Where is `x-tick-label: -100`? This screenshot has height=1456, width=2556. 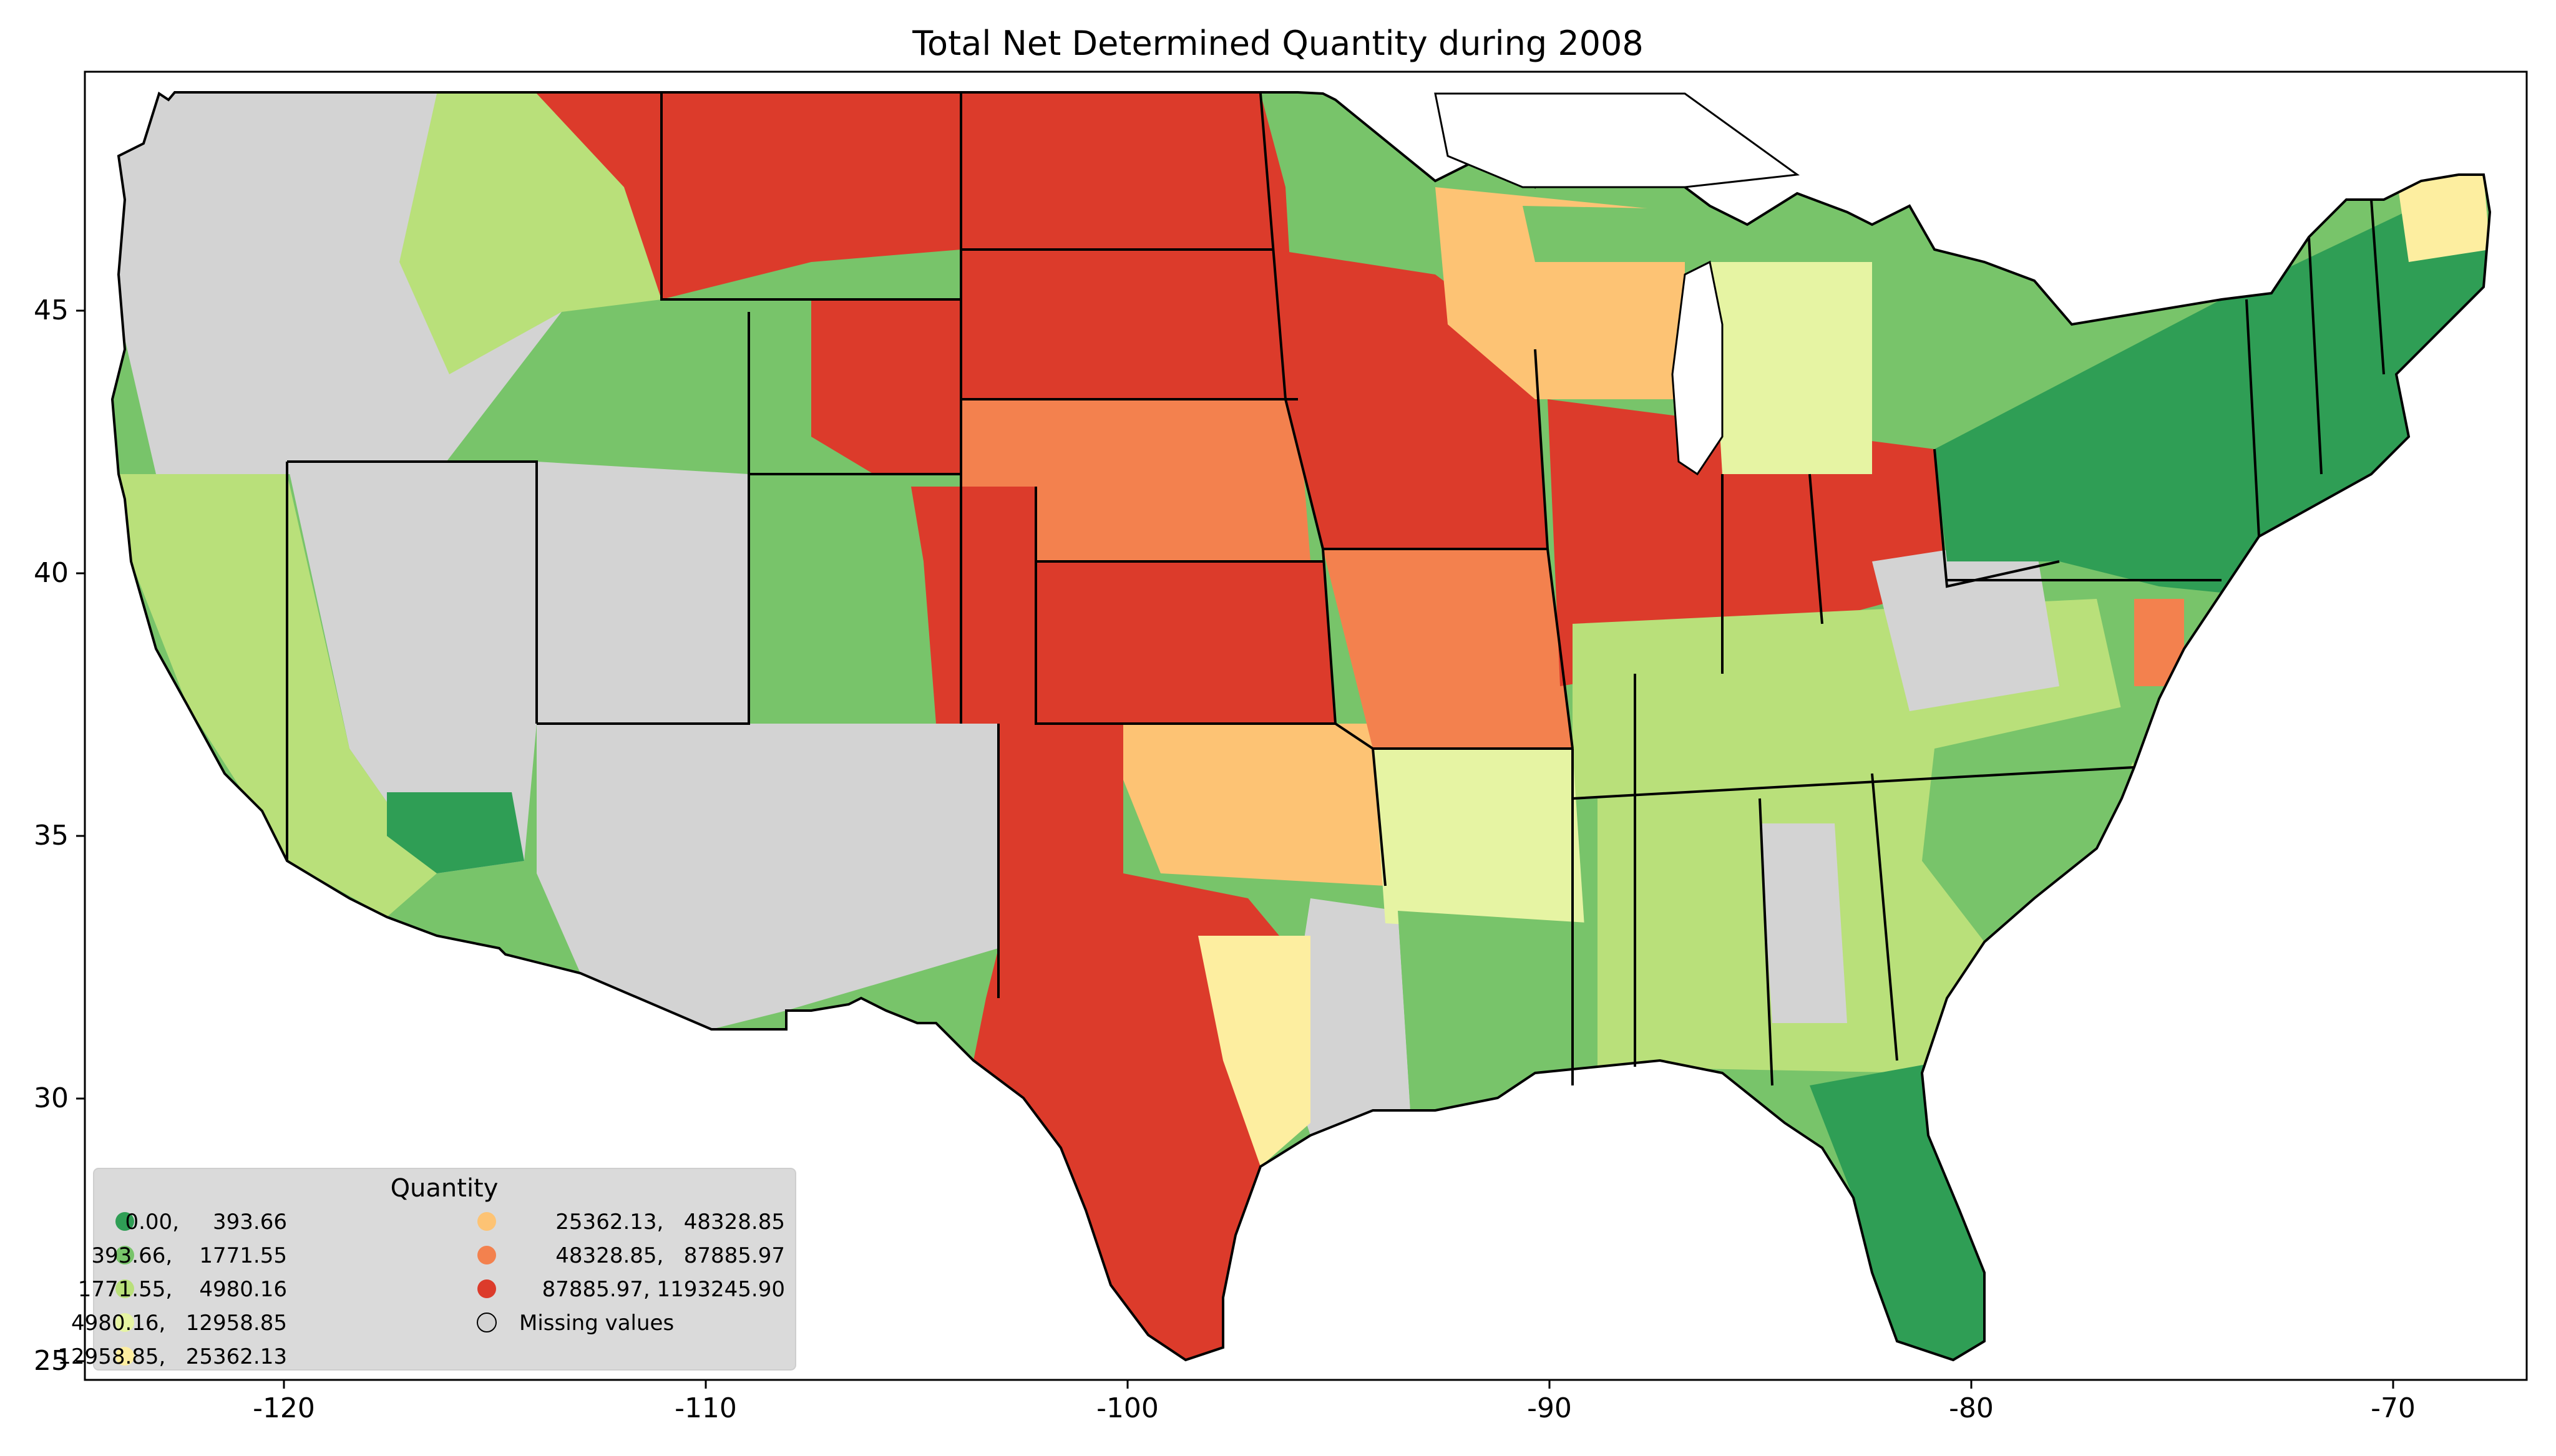
x-tick-label: -100 is located at coordinates (1127, 1408).